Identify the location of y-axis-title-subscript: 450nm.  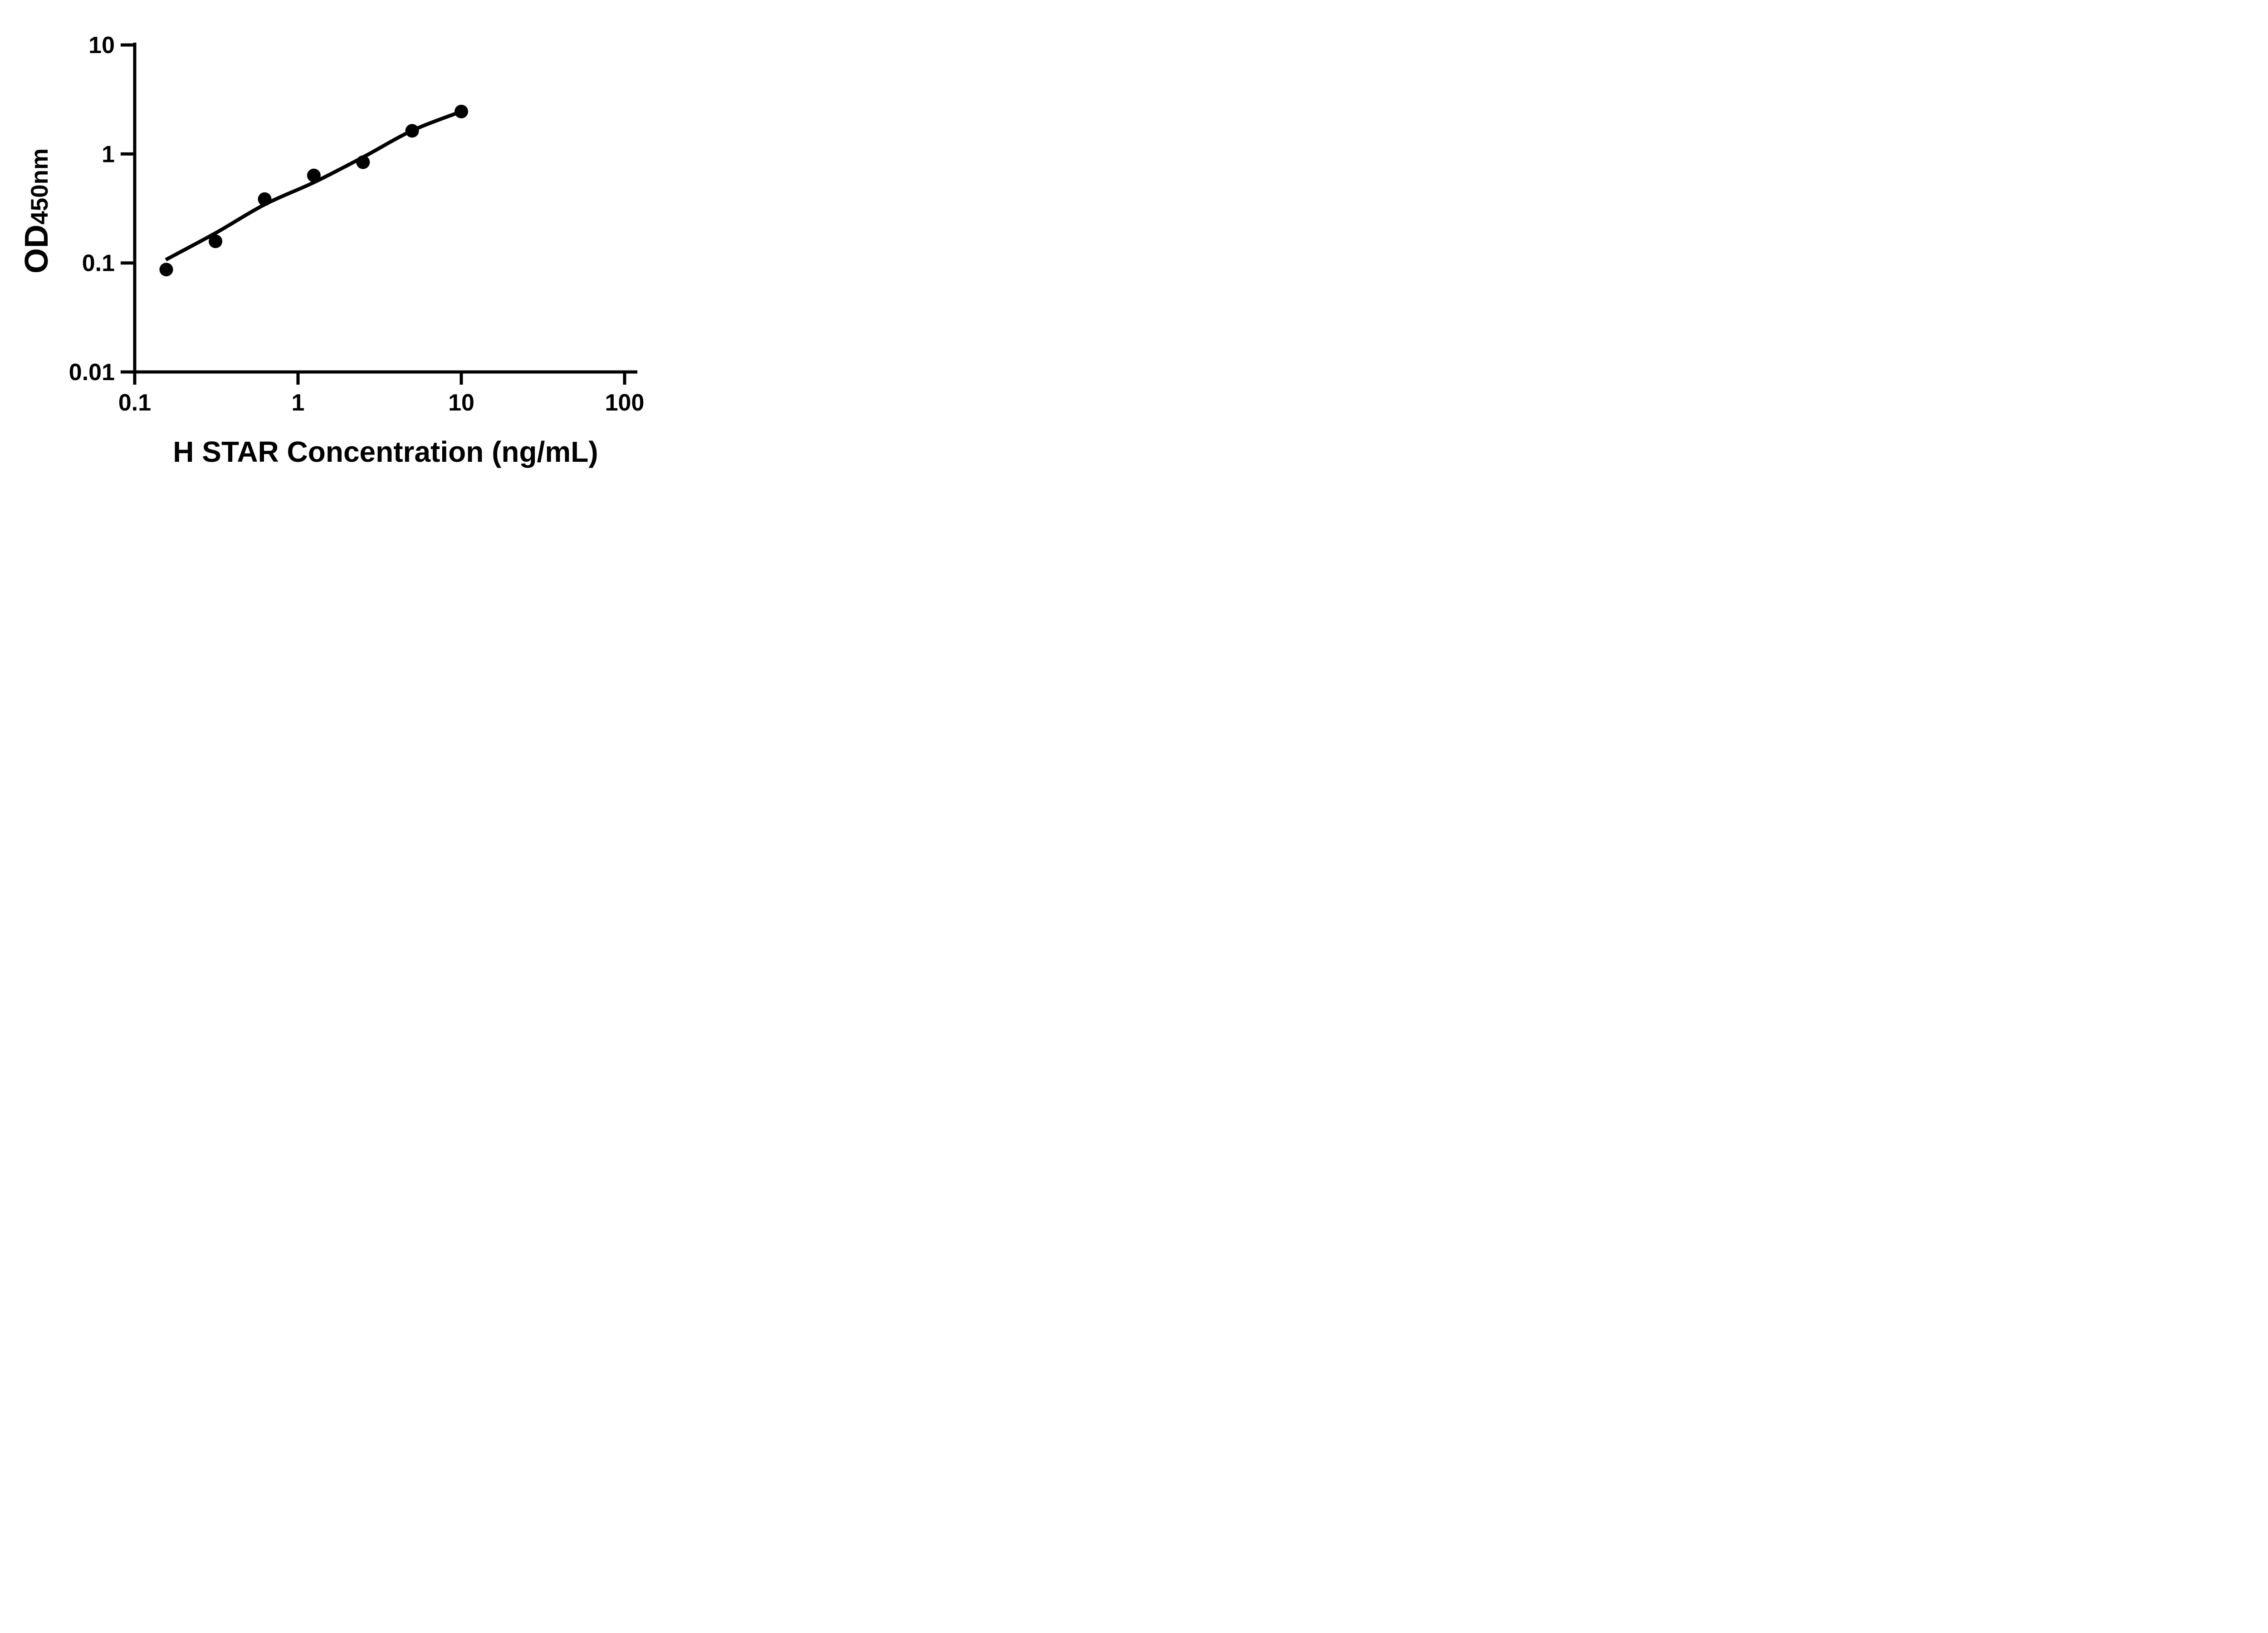
(39, 186).